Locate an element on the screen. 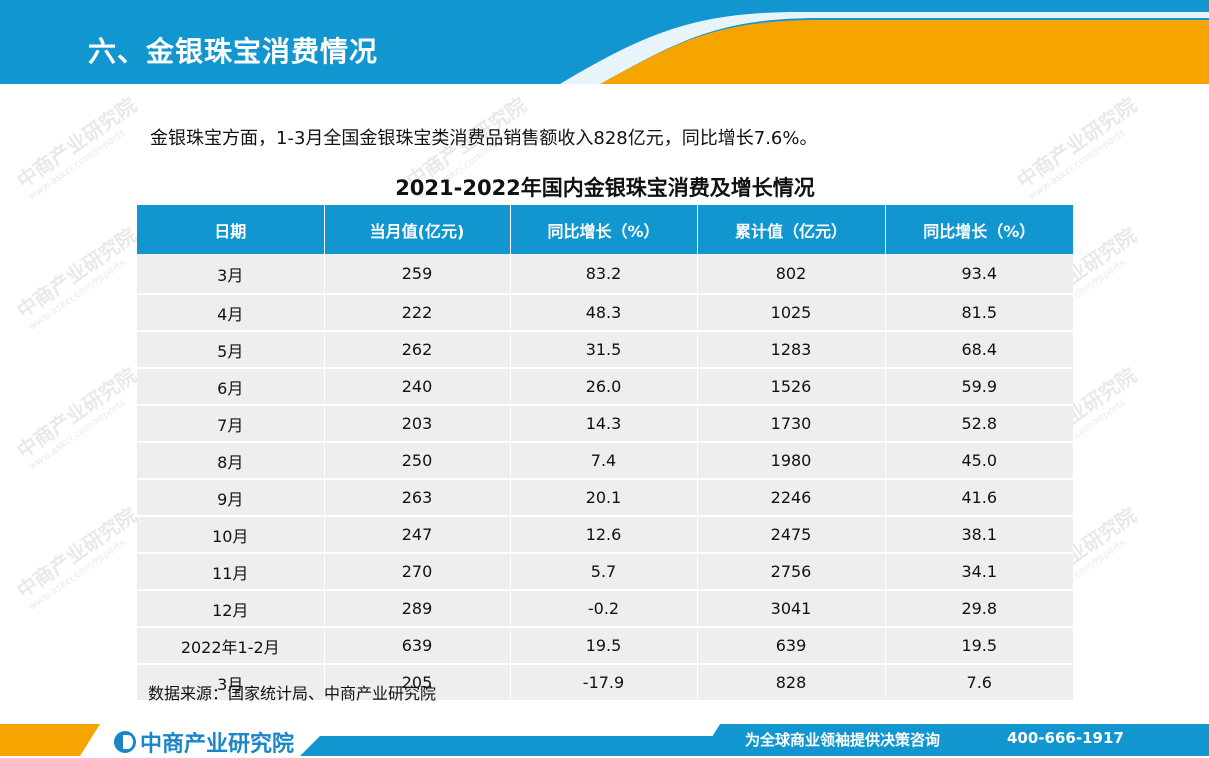  table-header-row: 日期 当月值(亿元) 同比增长（%） 累计值（亿元） 同比增长（%） is located at coordinates (605, 229).